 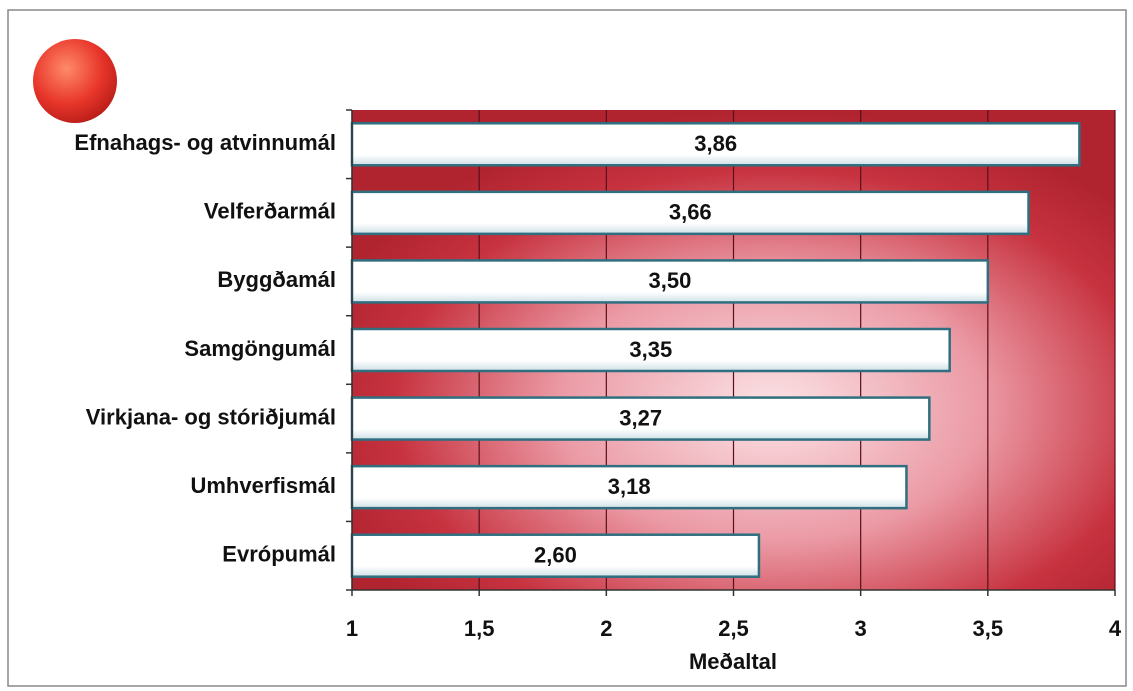 I want to click on value-label: 3,50, so click(x=670, y=280).